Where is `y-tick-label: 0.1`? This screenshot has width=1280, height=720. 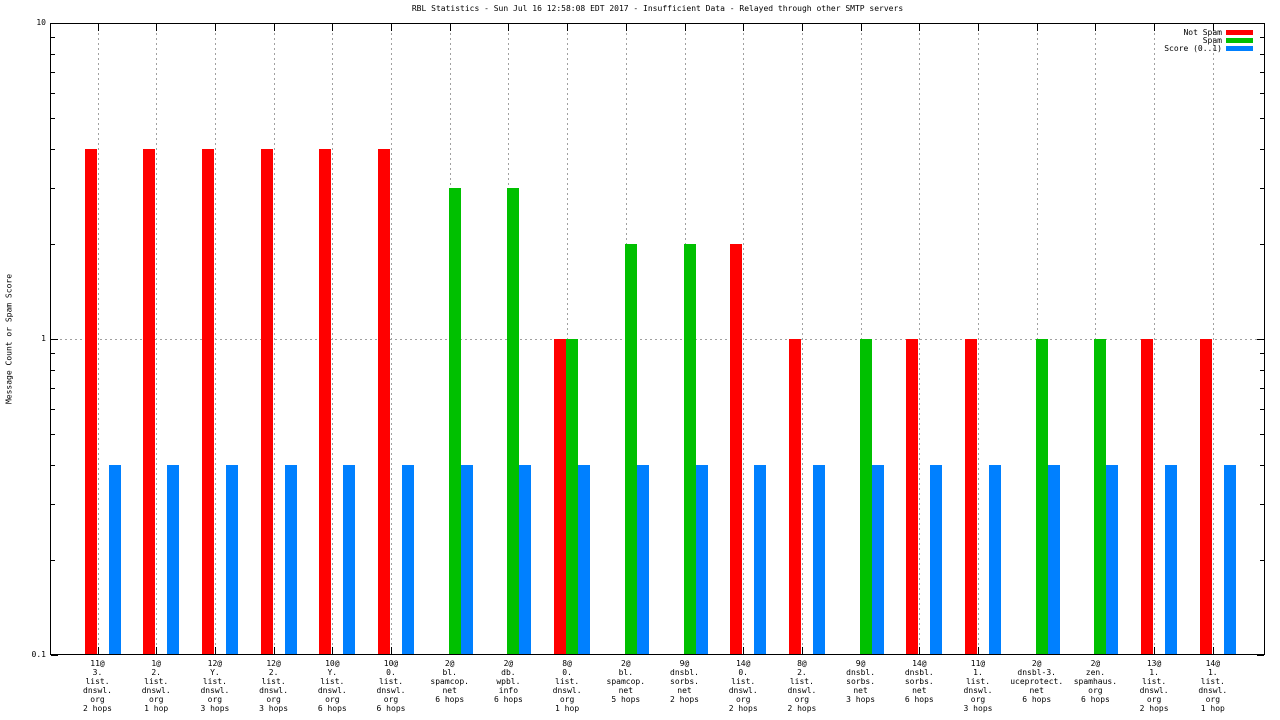
y-tick-label: 0.1 is located at coordinates (38, 654).